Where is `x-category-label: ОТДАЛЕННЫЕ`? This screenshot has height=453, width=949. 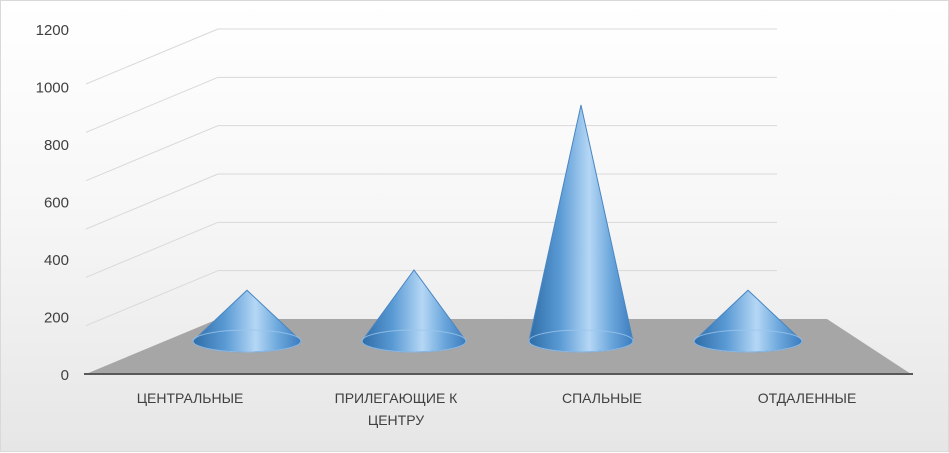 x-category-label: ОТДАЛЕННЫЕ is located at coordinates (807, 398).